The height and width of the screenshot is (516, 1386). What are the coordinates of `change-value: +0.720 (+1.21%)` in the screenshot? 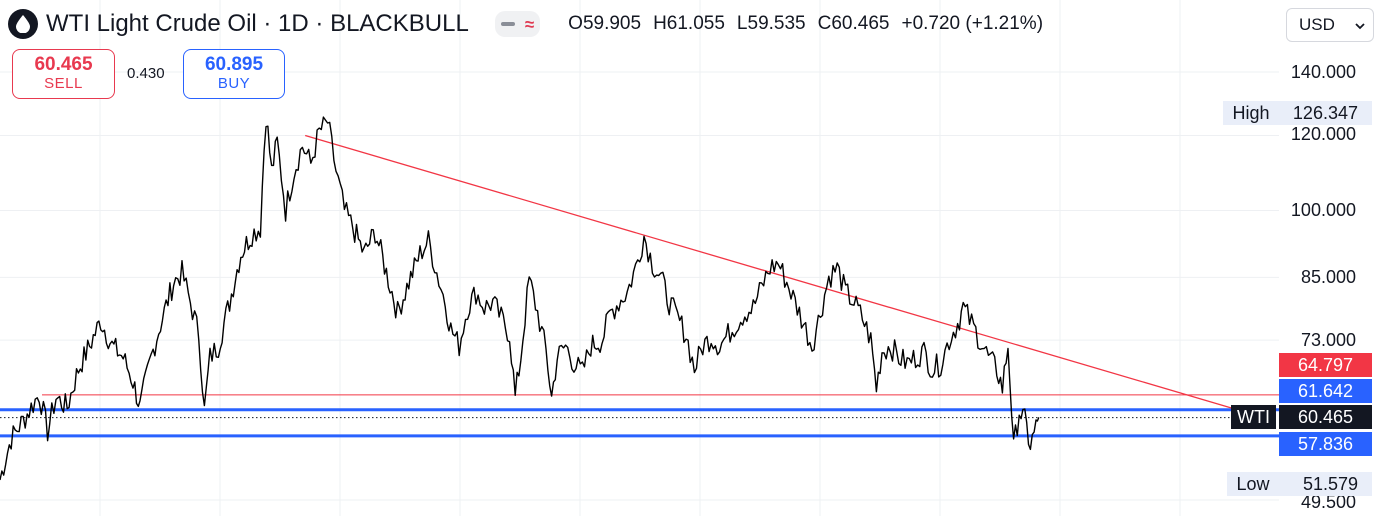 It's located at (972, 23).